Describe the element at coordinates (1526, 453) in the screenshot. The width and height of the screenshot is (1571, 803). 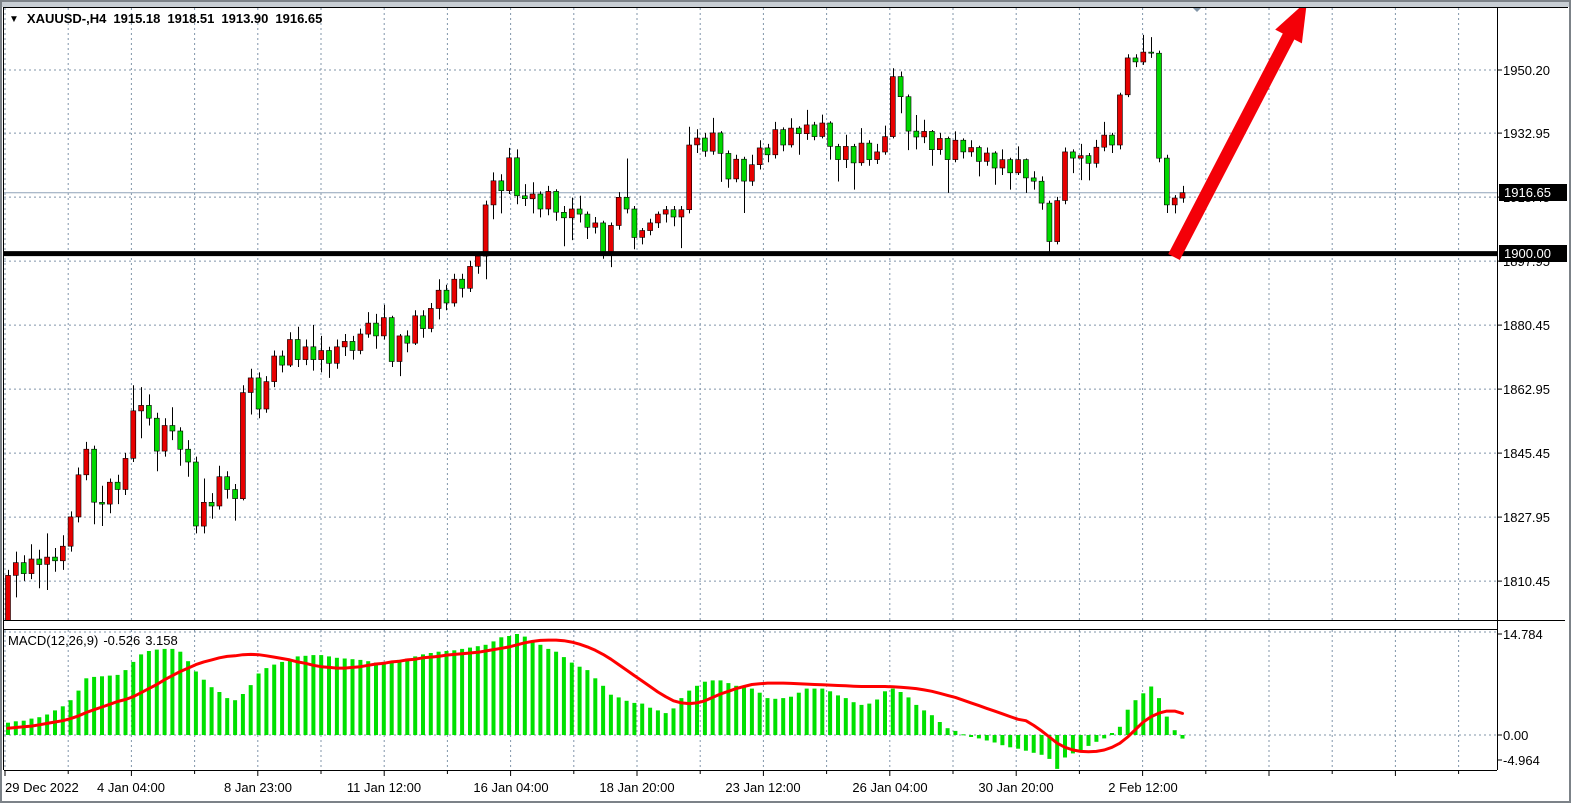
I see `price-axis-label: 1845.45` at that location.